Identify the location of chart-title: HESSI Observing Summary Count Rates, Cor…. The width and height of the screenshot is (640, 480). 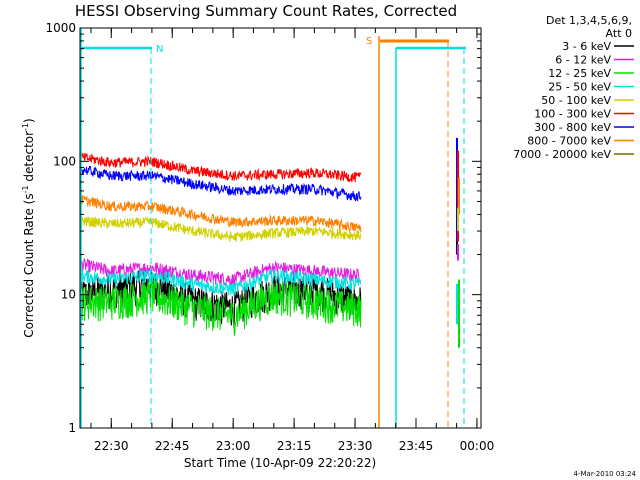
(266, 11).